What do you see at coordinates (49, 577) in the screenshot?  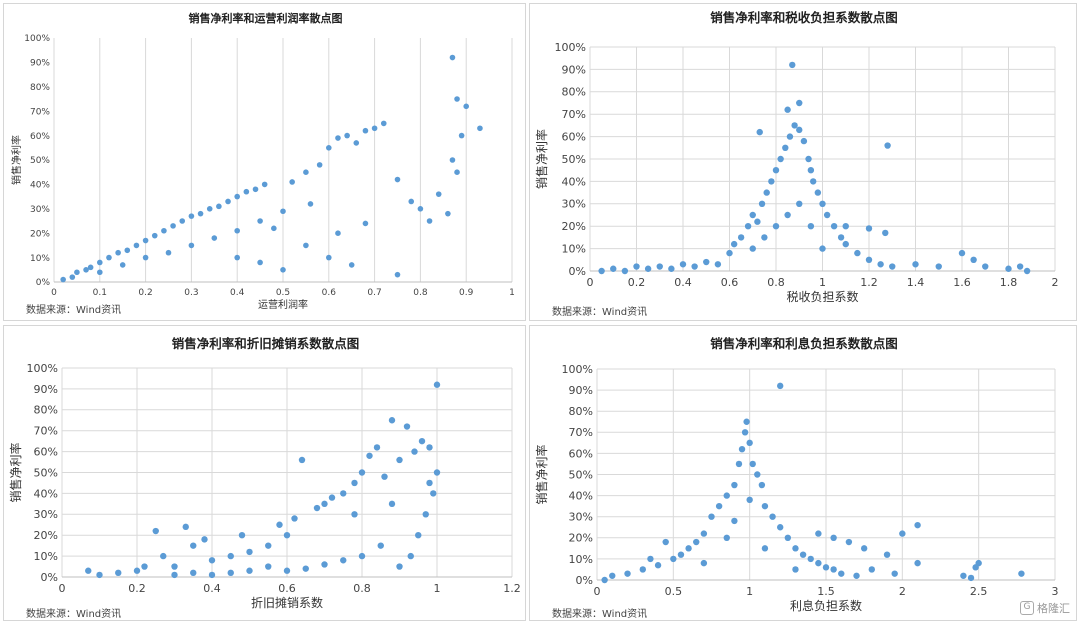 I see `y-tick-label: 0%` at bounding box center [49, 577].